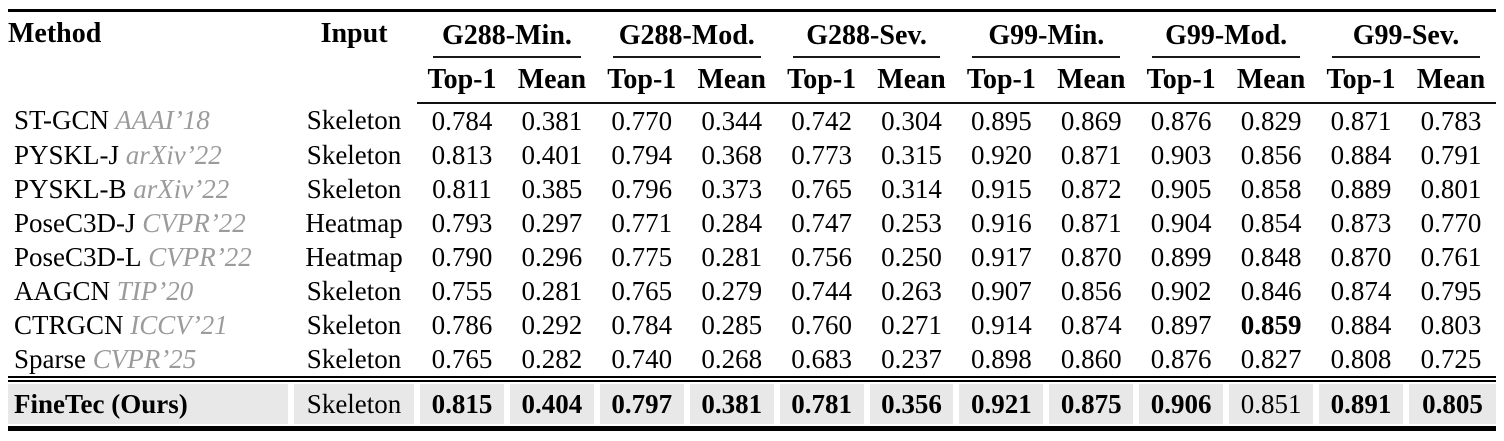 This screenshot has height=441, width=1504. I want to click on value-cell: 0.760, so click(822, 325).